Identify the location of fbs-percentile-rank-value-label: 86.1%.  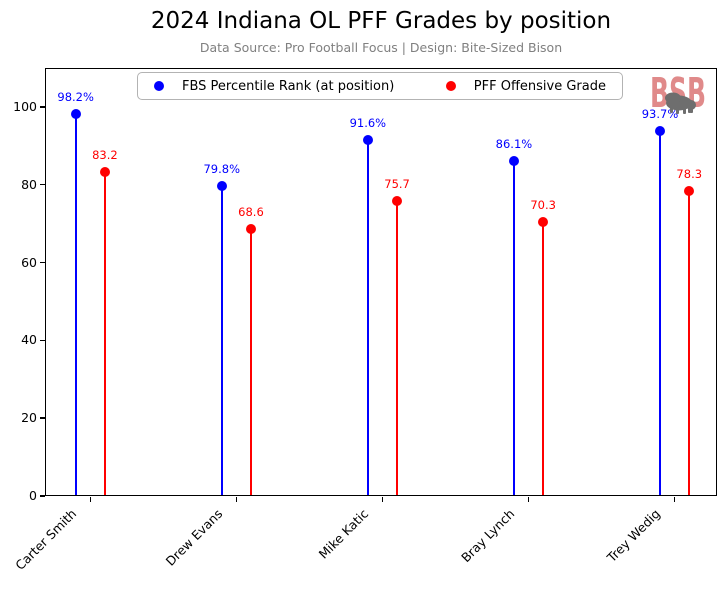
(514, 143).